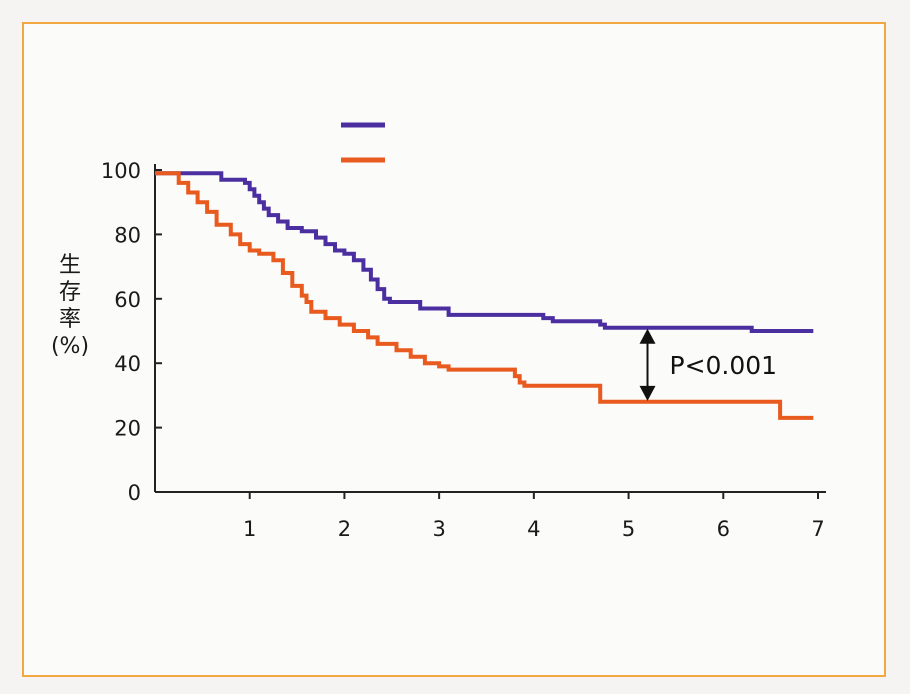 The height and width of the screenshot is (694, 910). I want to click on y-tick-label: 100, so click(121, 171).